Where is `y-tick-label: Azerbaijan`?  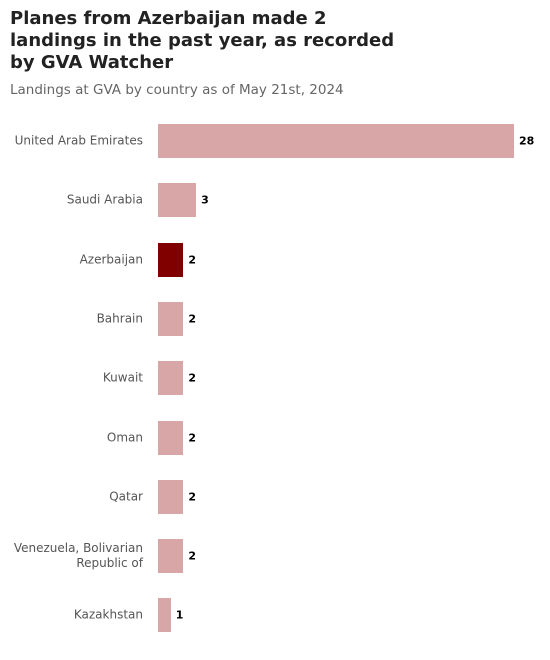 y-tick-label: Azerbaijan is located at coordinates (111, 259).